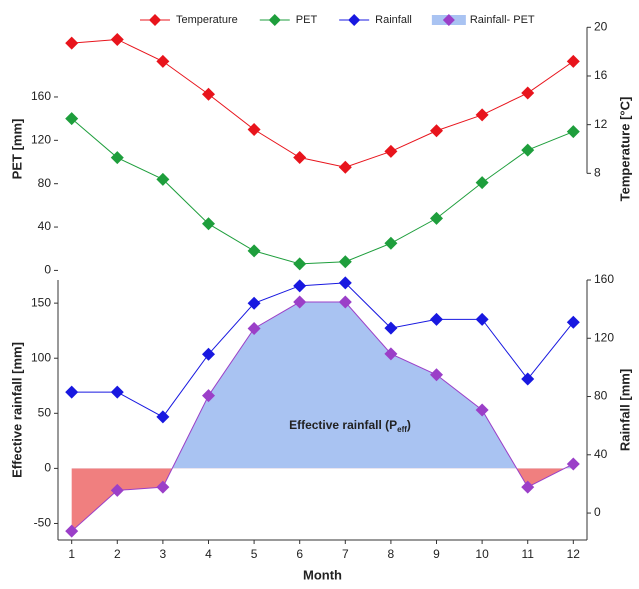  Describe the element at coordinates (391, 554) in the screenshot. I see `x-tick-label: 8` at that location.